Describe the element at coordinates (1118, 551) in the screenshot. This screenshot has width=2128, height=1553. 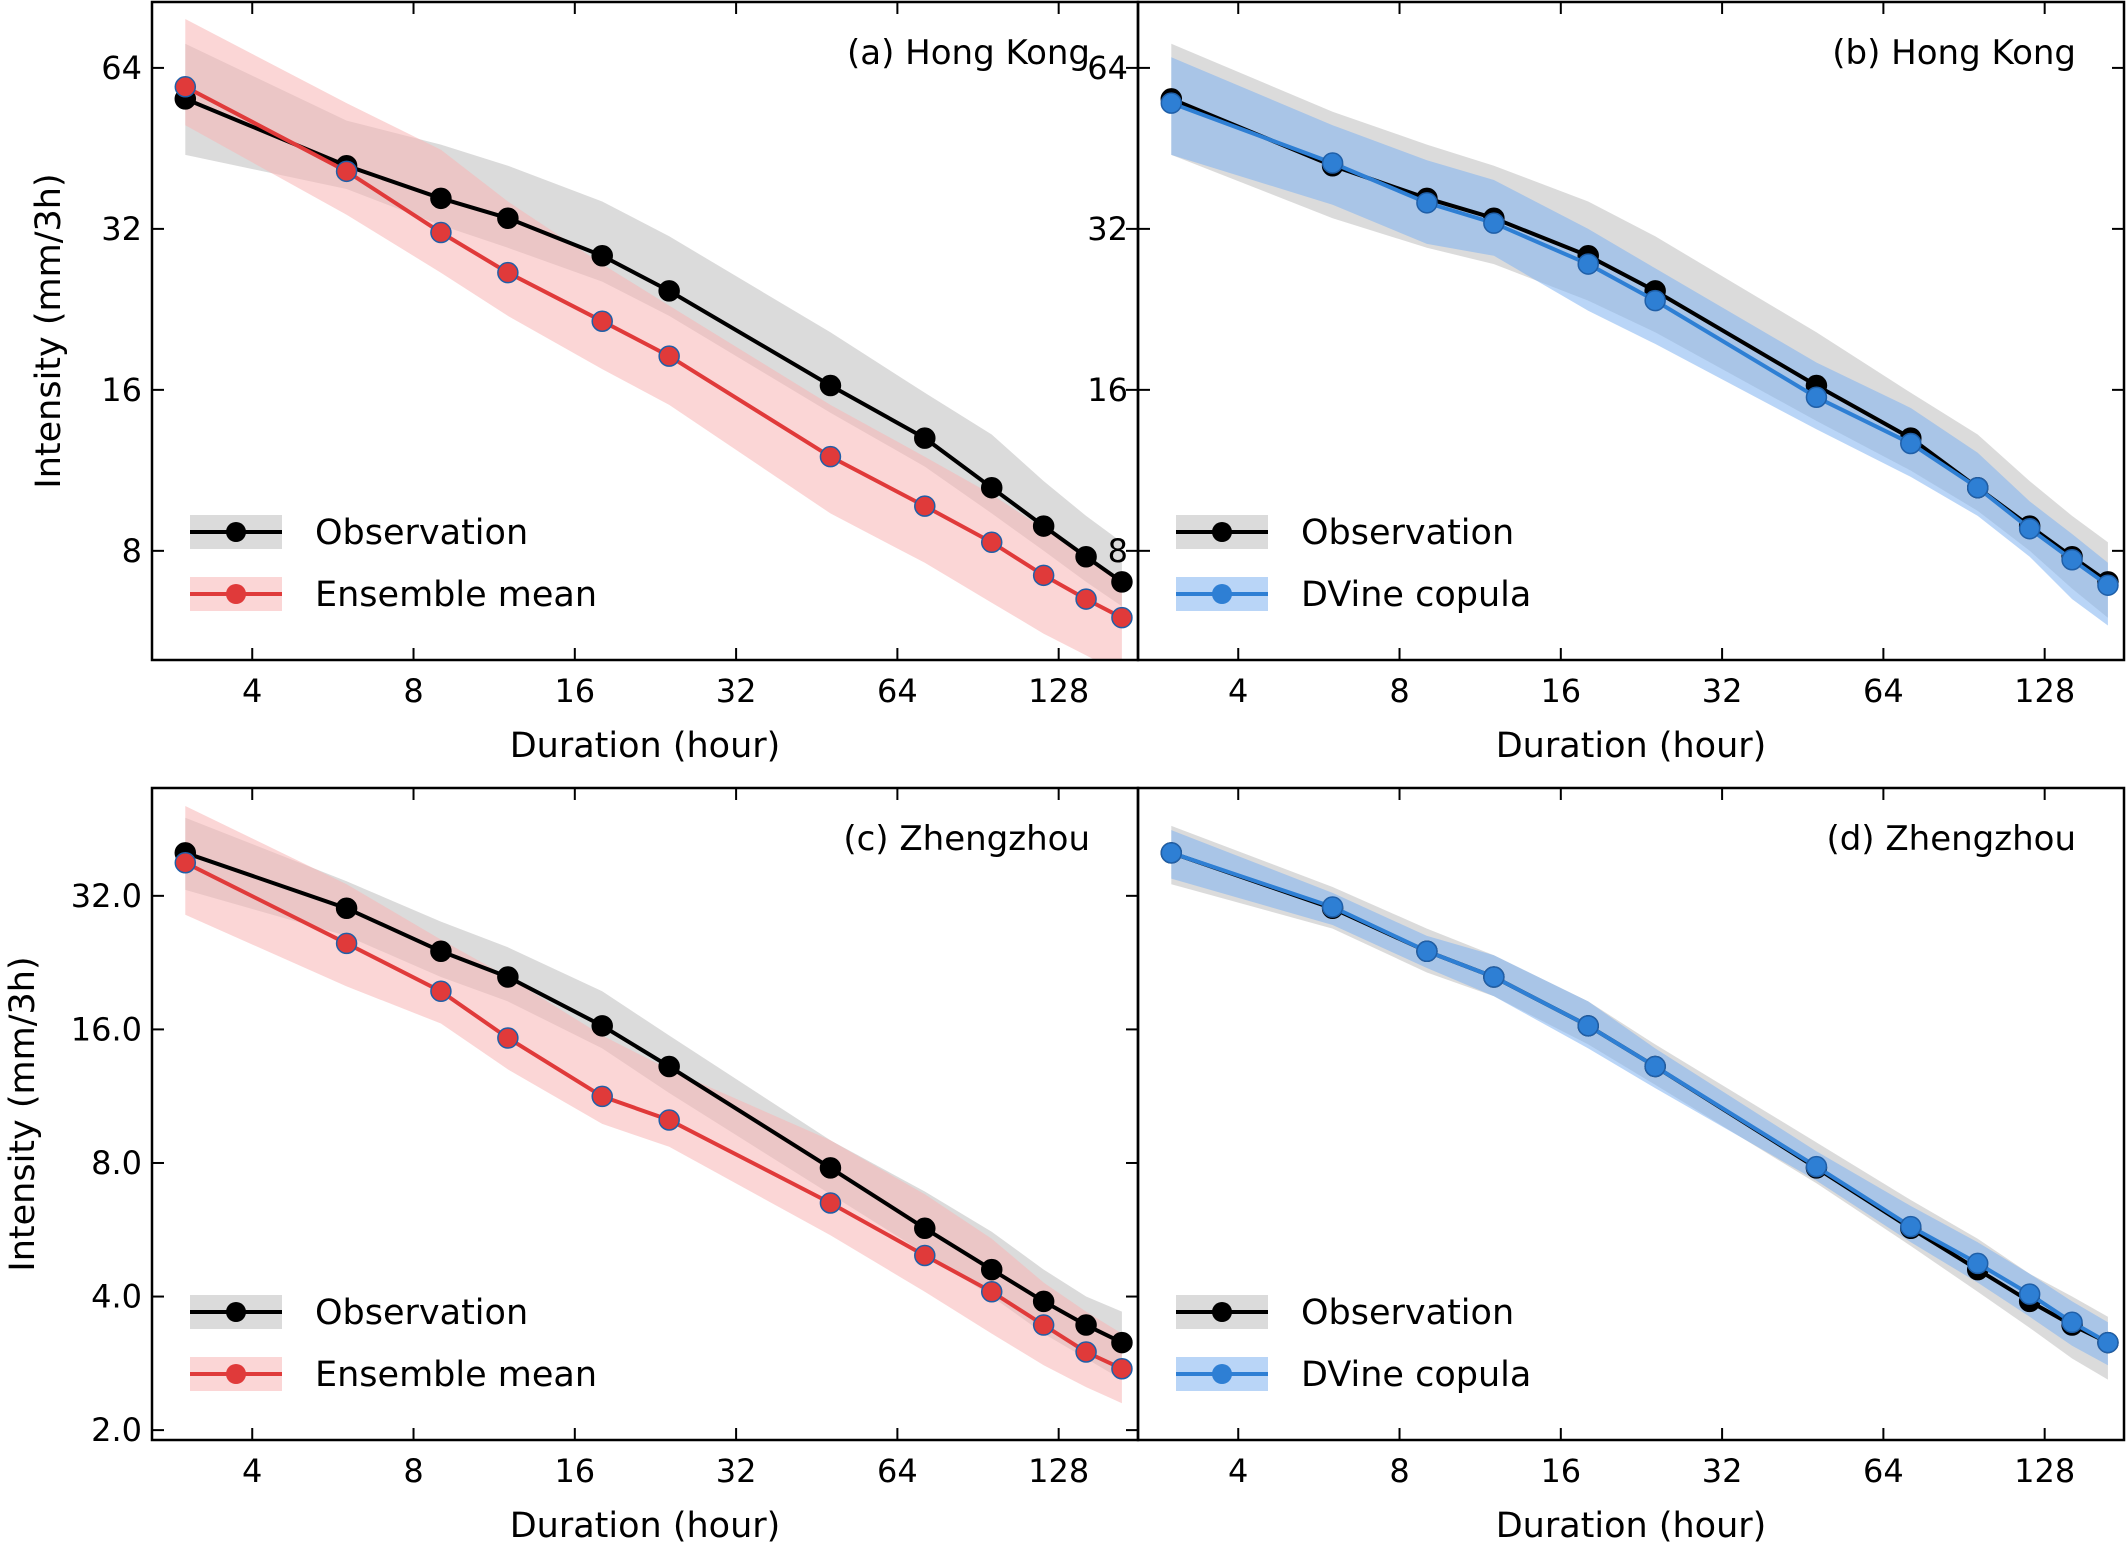
I see `y-tick-label: 8` at that location.